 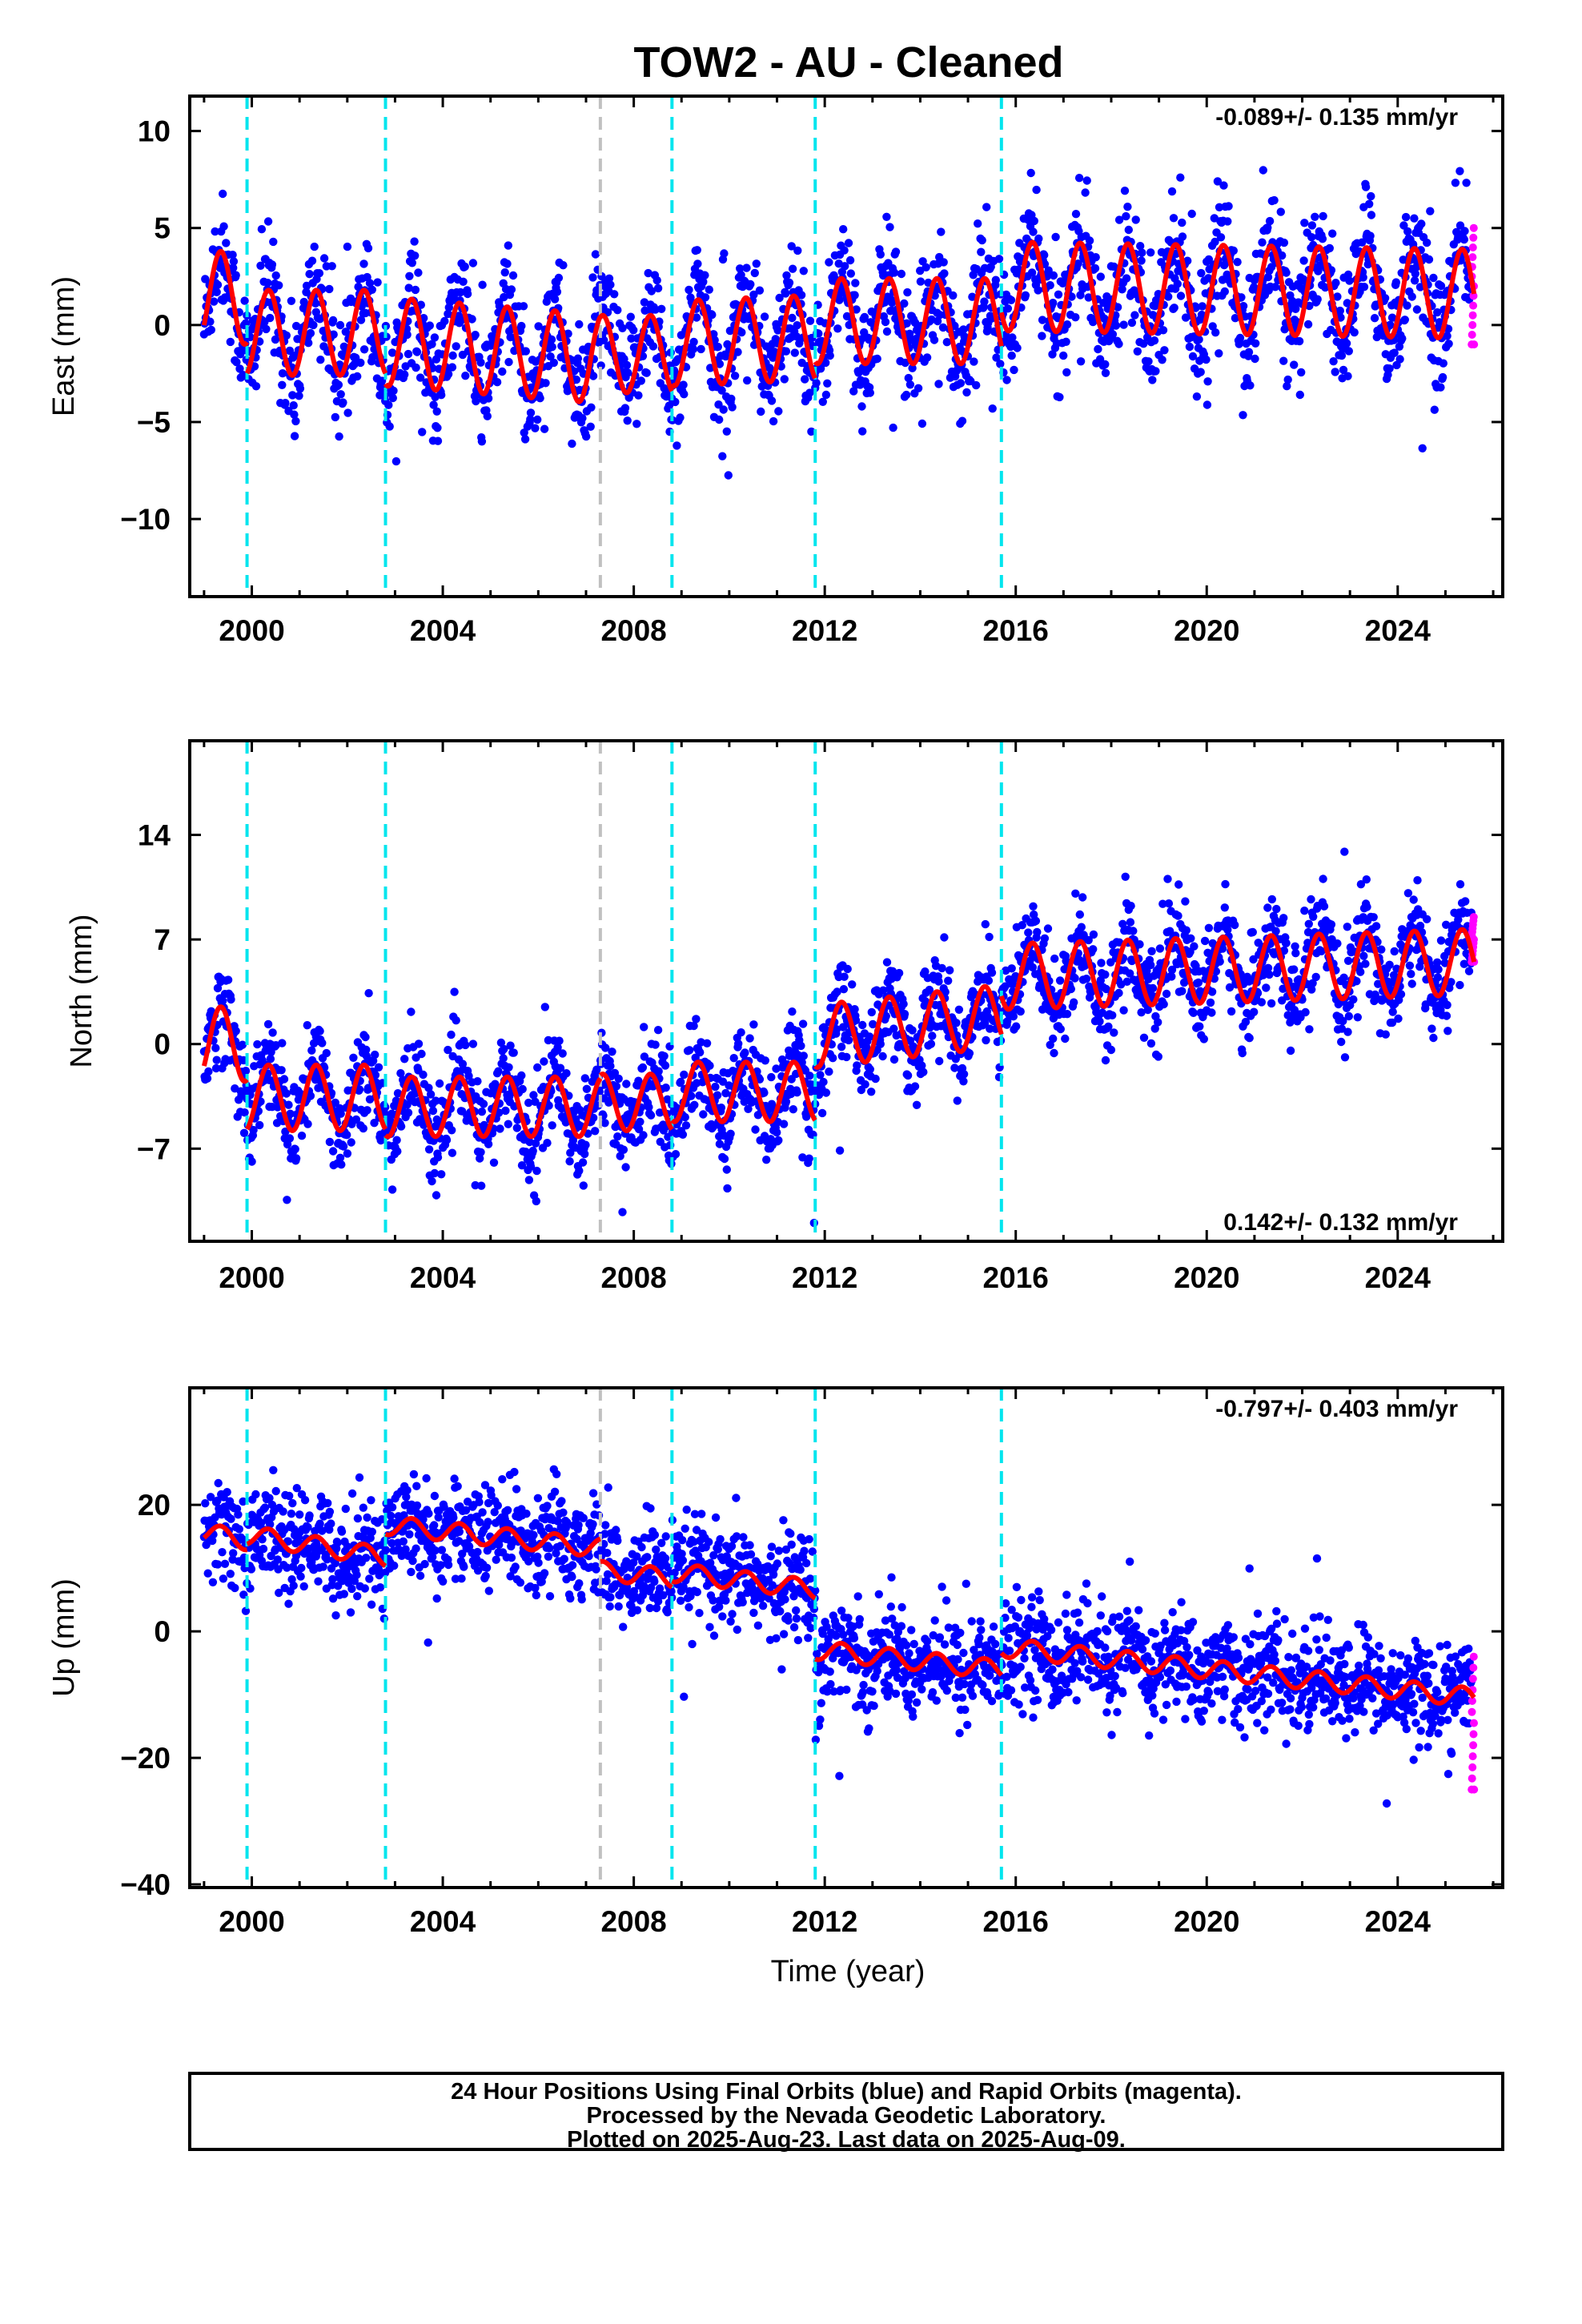 What do you see at coordinates (1206, 630) in the screenshot?
I see `x-tick-label: 2020` at bounding box center [1206, 630].